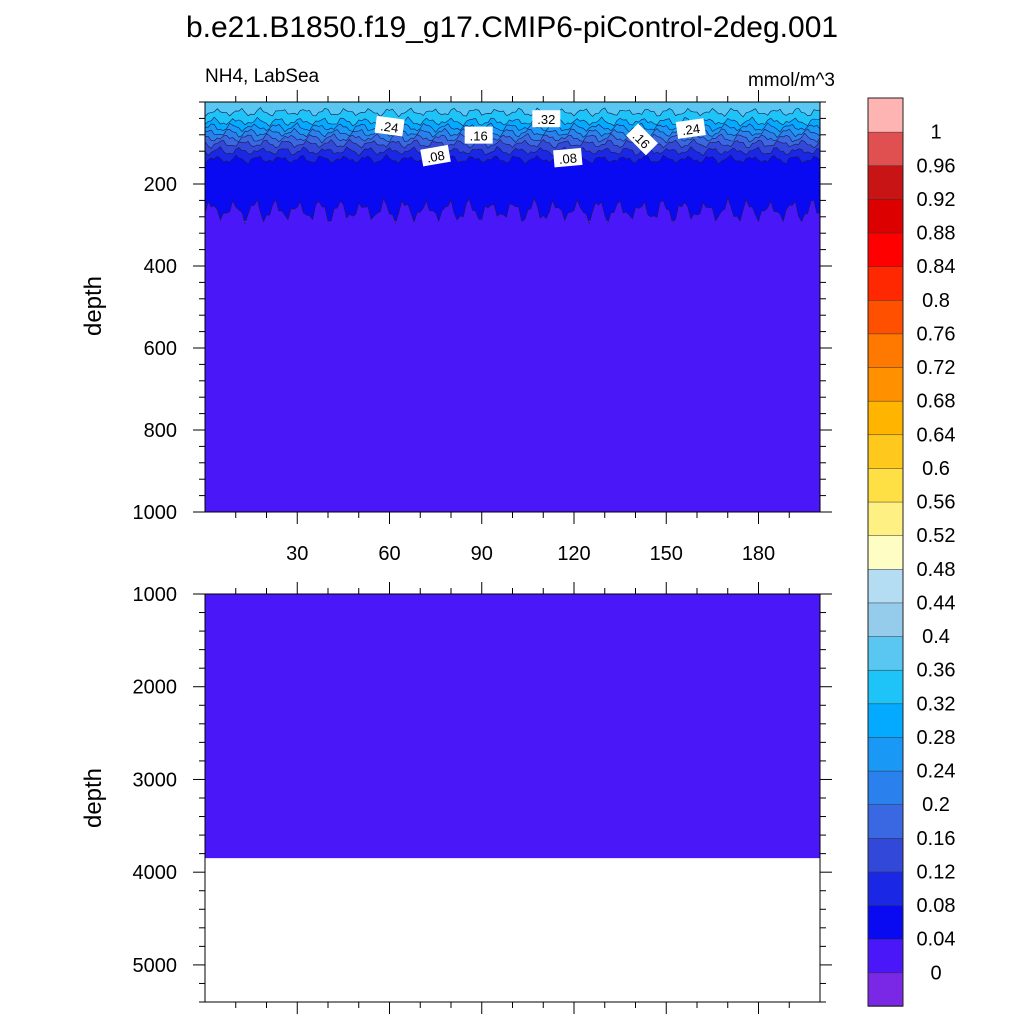 This screenshot has width=1024, height=1024. What do you see at coordinates (936, 738) in the screenshot?
I see `colorbar-label-7: 0.28` at bounding box center [936, 738].